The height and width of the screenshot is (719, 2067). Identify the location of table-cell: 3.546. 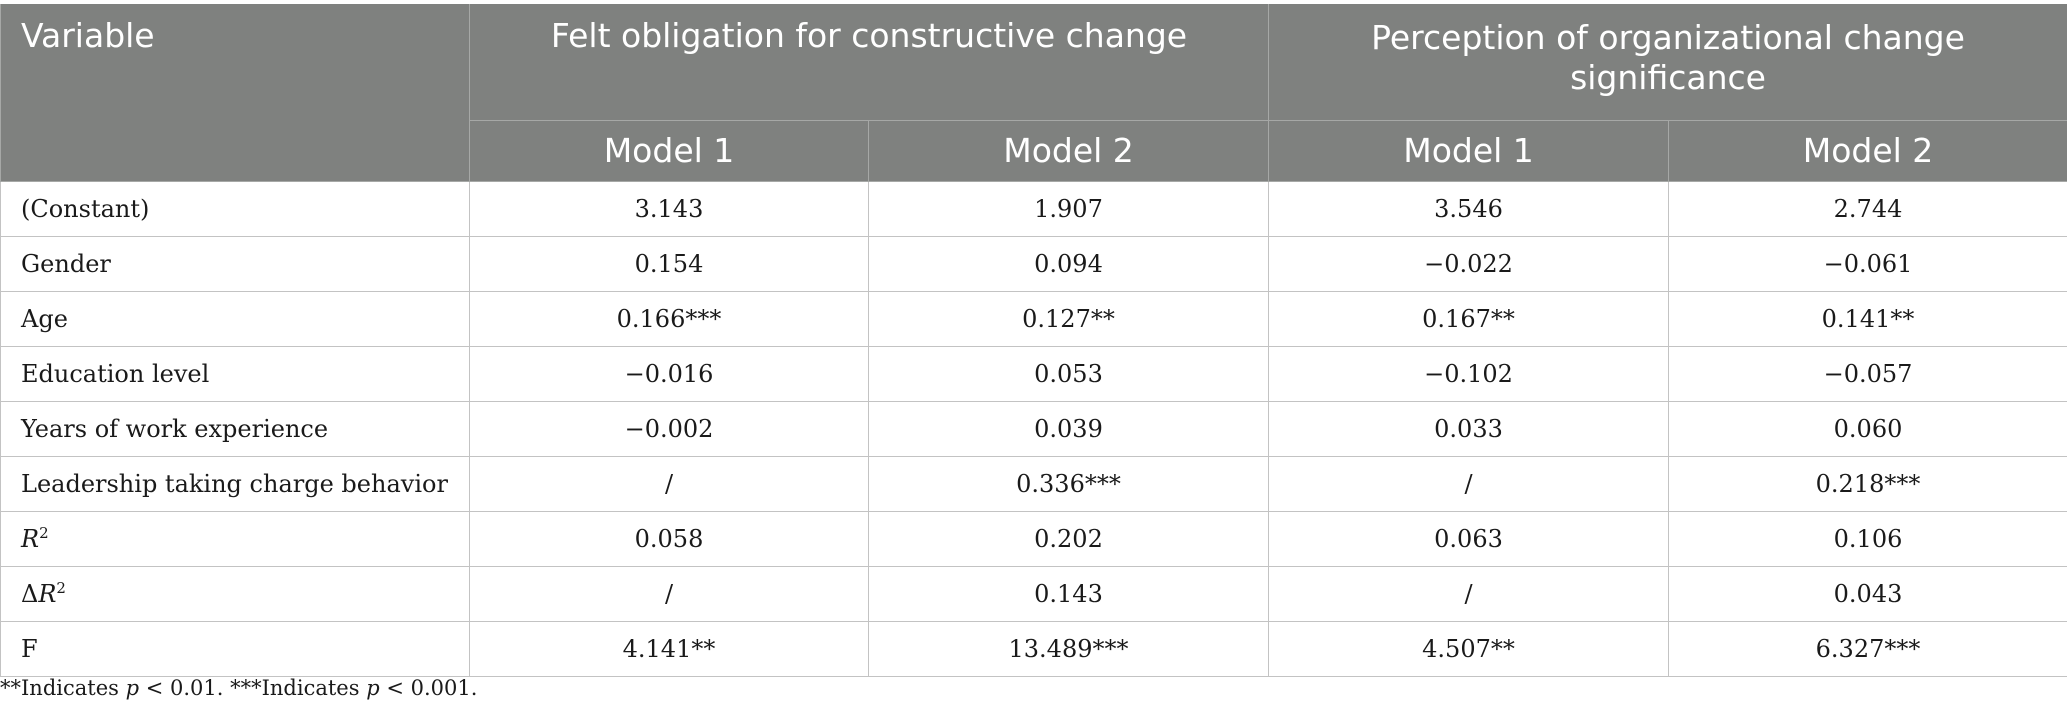
(1469, 209).